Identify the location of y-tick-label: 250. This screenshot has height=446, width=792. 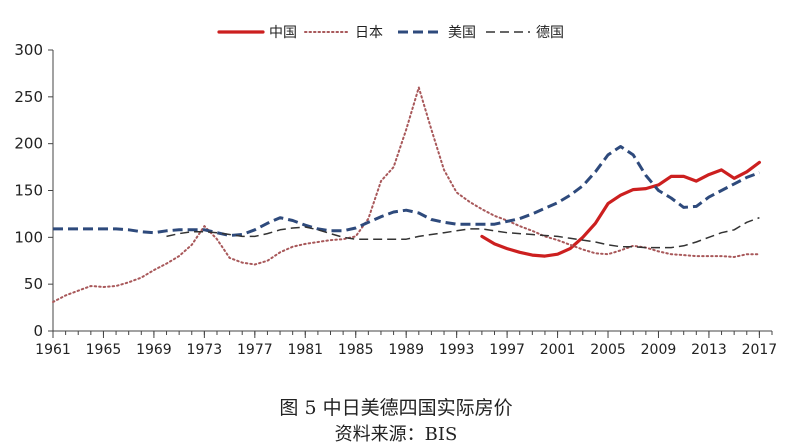
(28, 97).